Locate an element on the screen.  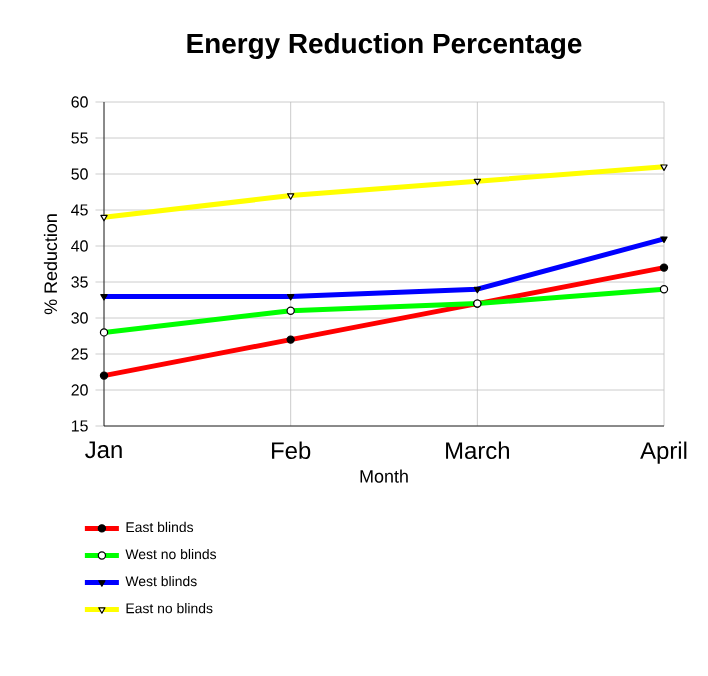
chart-title: Energy Reduction Percentage is located at coordinates (384, 45).